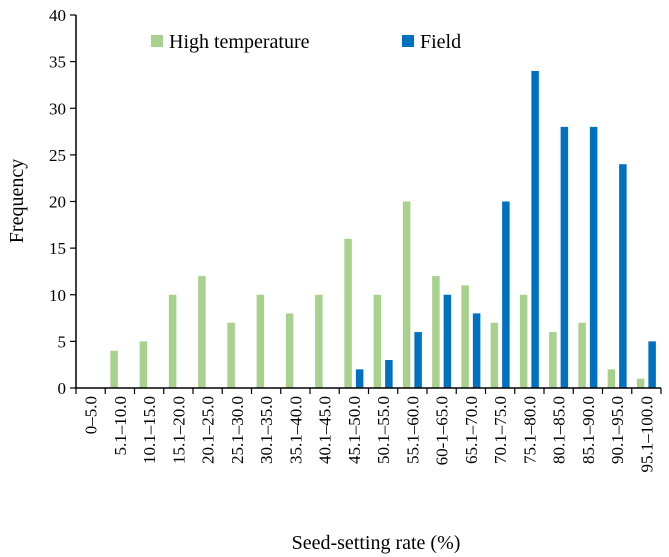 The width and height of the screenshot is (669, 557). I want to click on y-tick-label-15: 15, so click(57, 248).